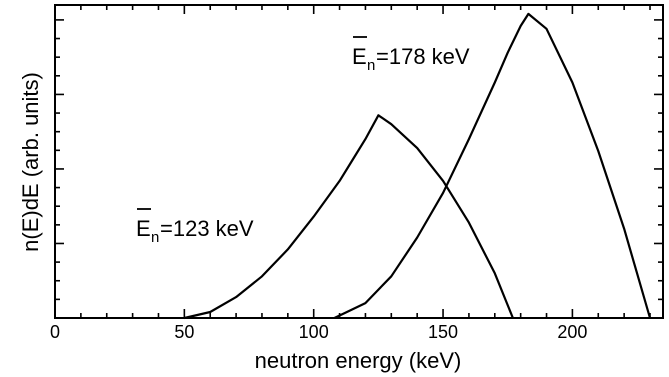 The width and height of the screenshot is (669, 377). I want to click on y-axis-label: n(E)dE (arb. units), so click(30, 162).